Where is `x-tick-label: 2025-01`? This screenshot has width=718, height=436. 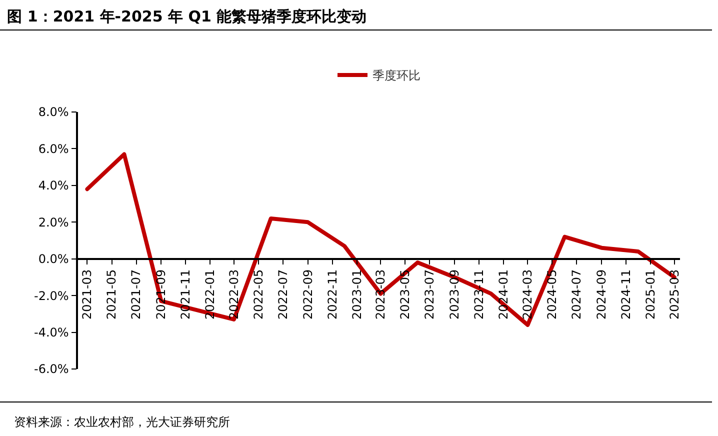
x-tick-label: 2025-01 is located at coordinates (651, 294).